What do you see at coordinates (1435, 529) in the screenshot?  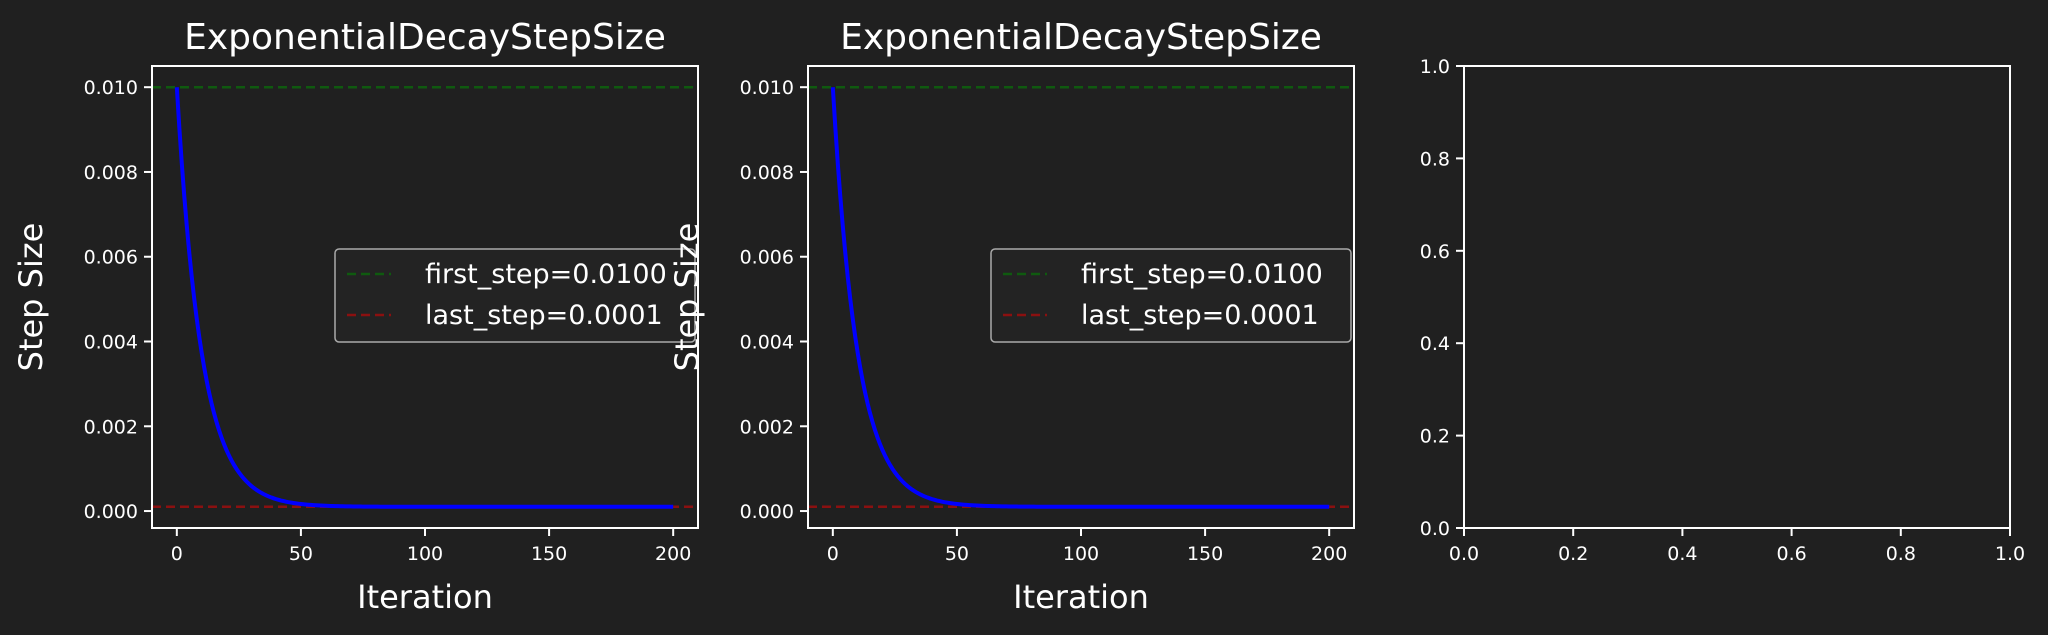 I see `y-tick-label: 0.0` at bounding box center [1435, 529].